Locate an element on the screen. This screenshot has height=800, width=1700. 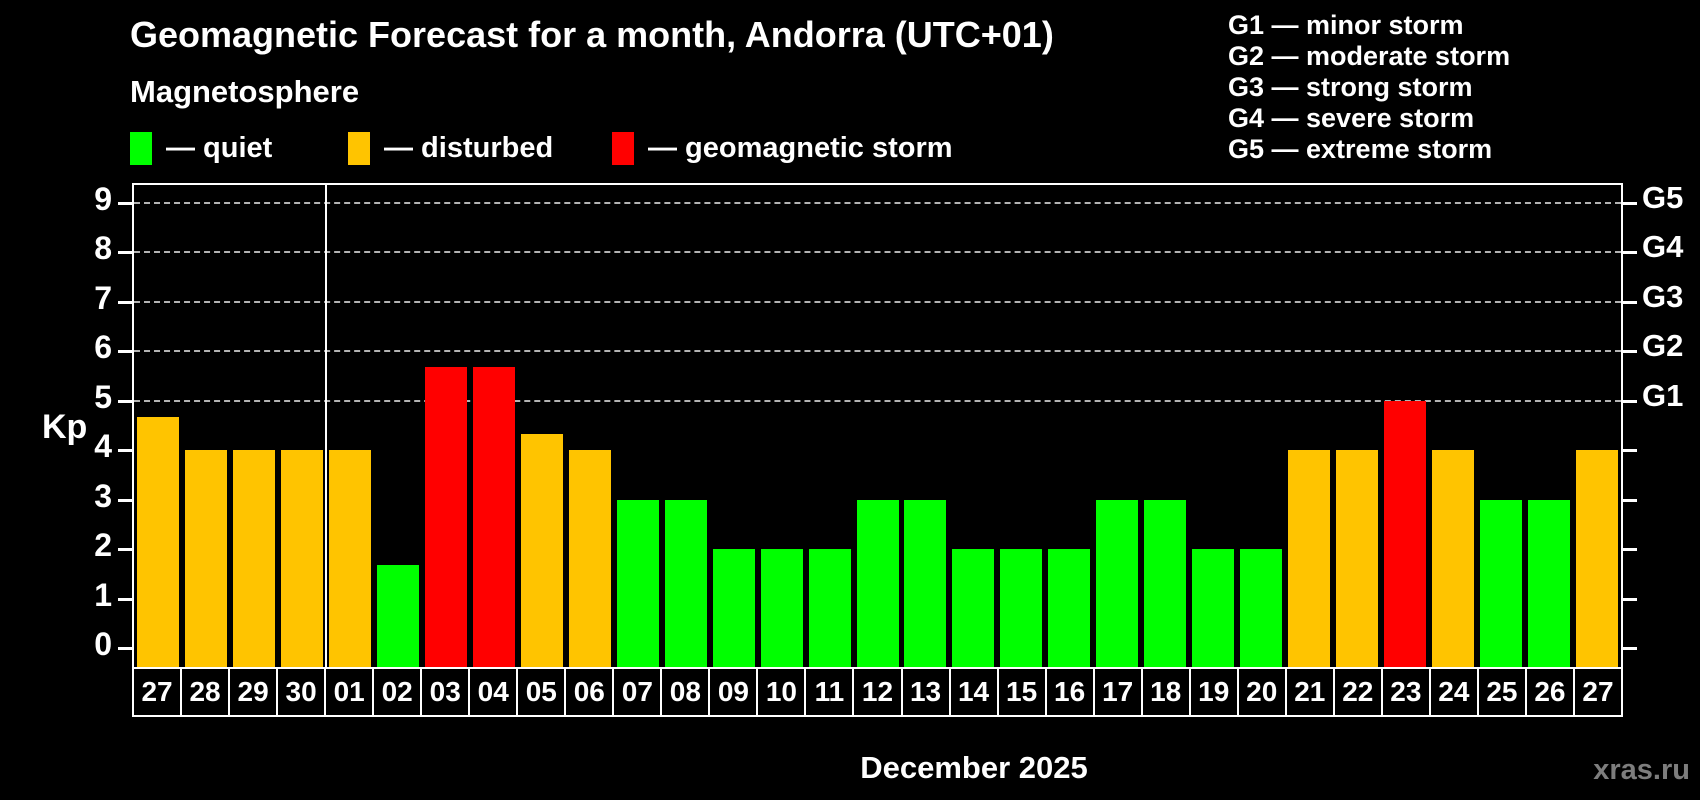
y-axis-tick-label: 3 is located at coordinates (103, 495).